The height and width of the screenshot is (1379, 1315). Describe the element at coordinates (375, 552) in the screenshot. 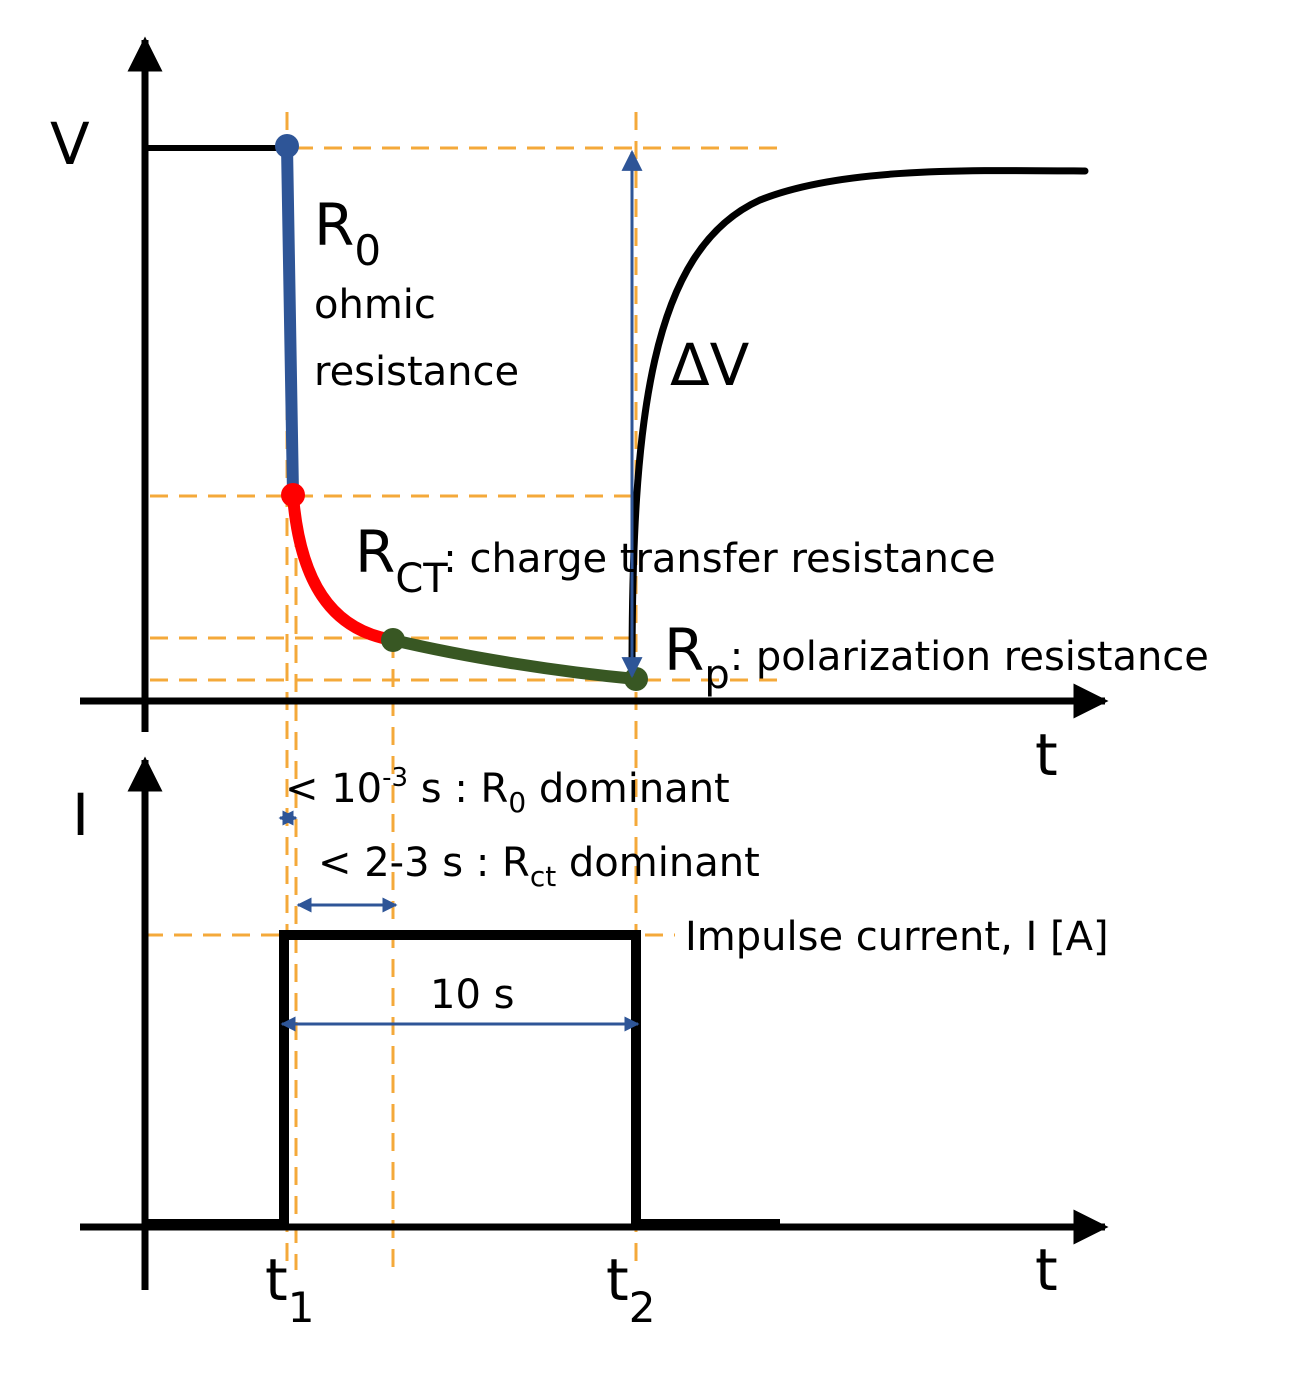

I see `rct-main: R` at that location.